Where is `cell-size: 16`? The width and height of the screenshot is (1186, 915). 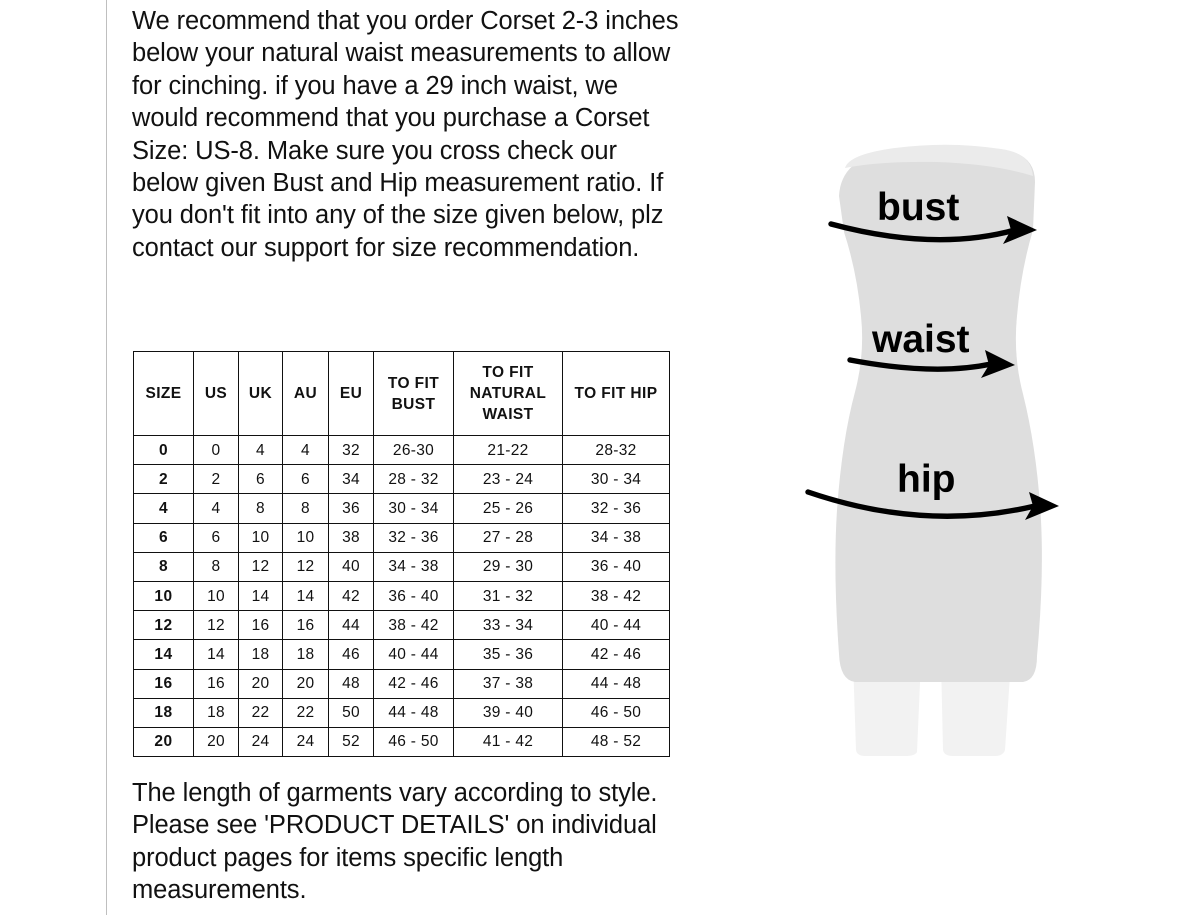
cell-size: 16 is located at coordinates (163, 683).